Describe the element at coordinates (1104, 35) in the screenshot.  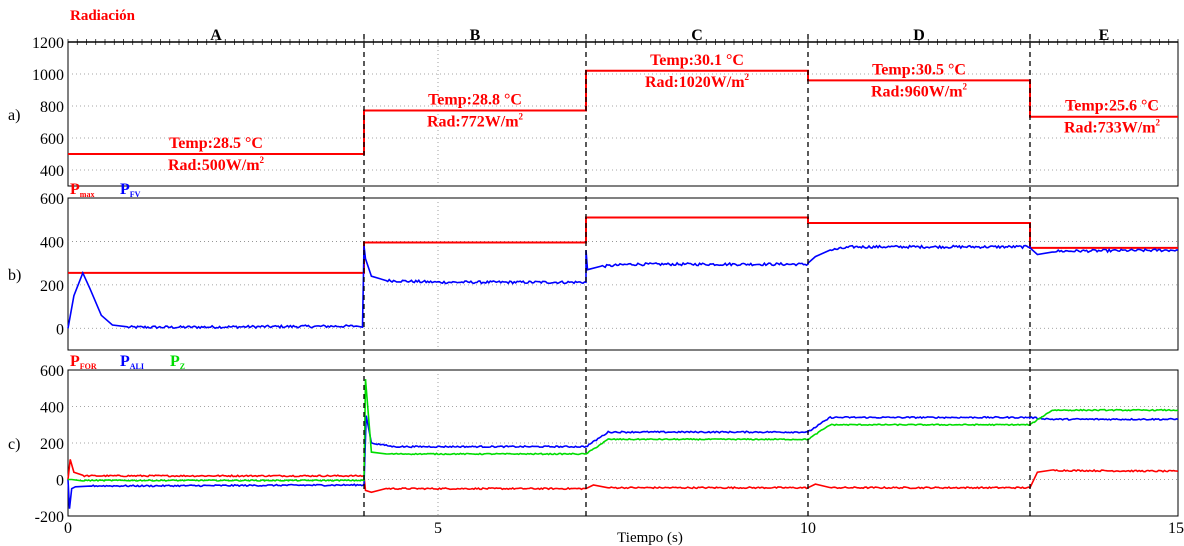
I see `region-label: E` at that location.